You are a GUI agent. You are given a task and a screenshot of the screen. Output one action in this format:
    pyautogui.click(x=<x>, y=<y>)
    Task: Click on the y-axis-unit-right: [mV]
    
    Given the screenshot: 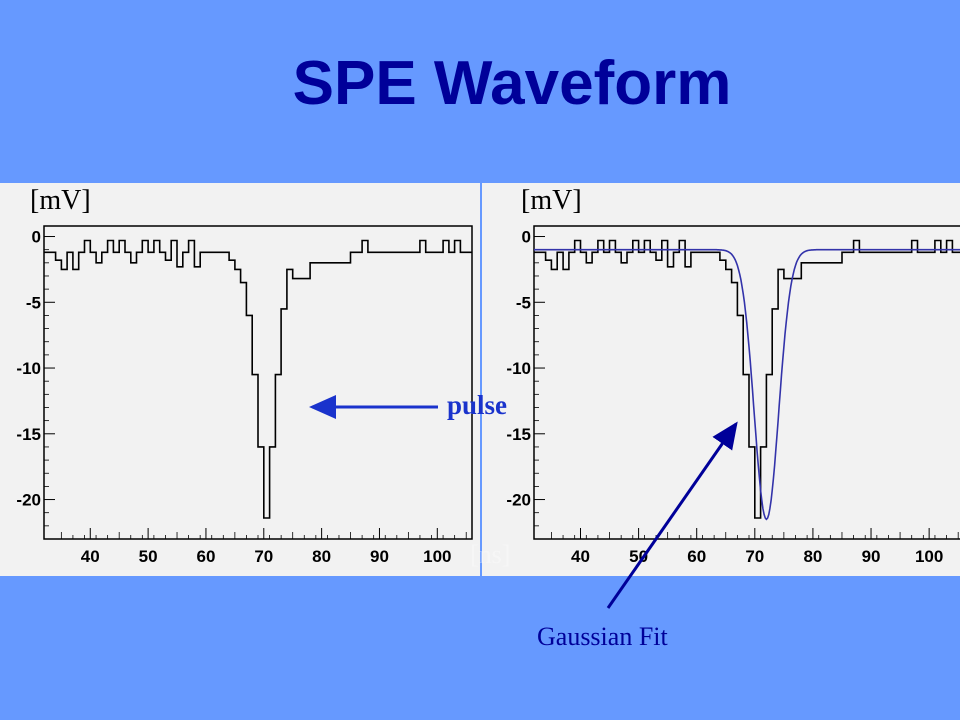 What is the action you would take?
    pyautogui.click(x=551, y=200)
    